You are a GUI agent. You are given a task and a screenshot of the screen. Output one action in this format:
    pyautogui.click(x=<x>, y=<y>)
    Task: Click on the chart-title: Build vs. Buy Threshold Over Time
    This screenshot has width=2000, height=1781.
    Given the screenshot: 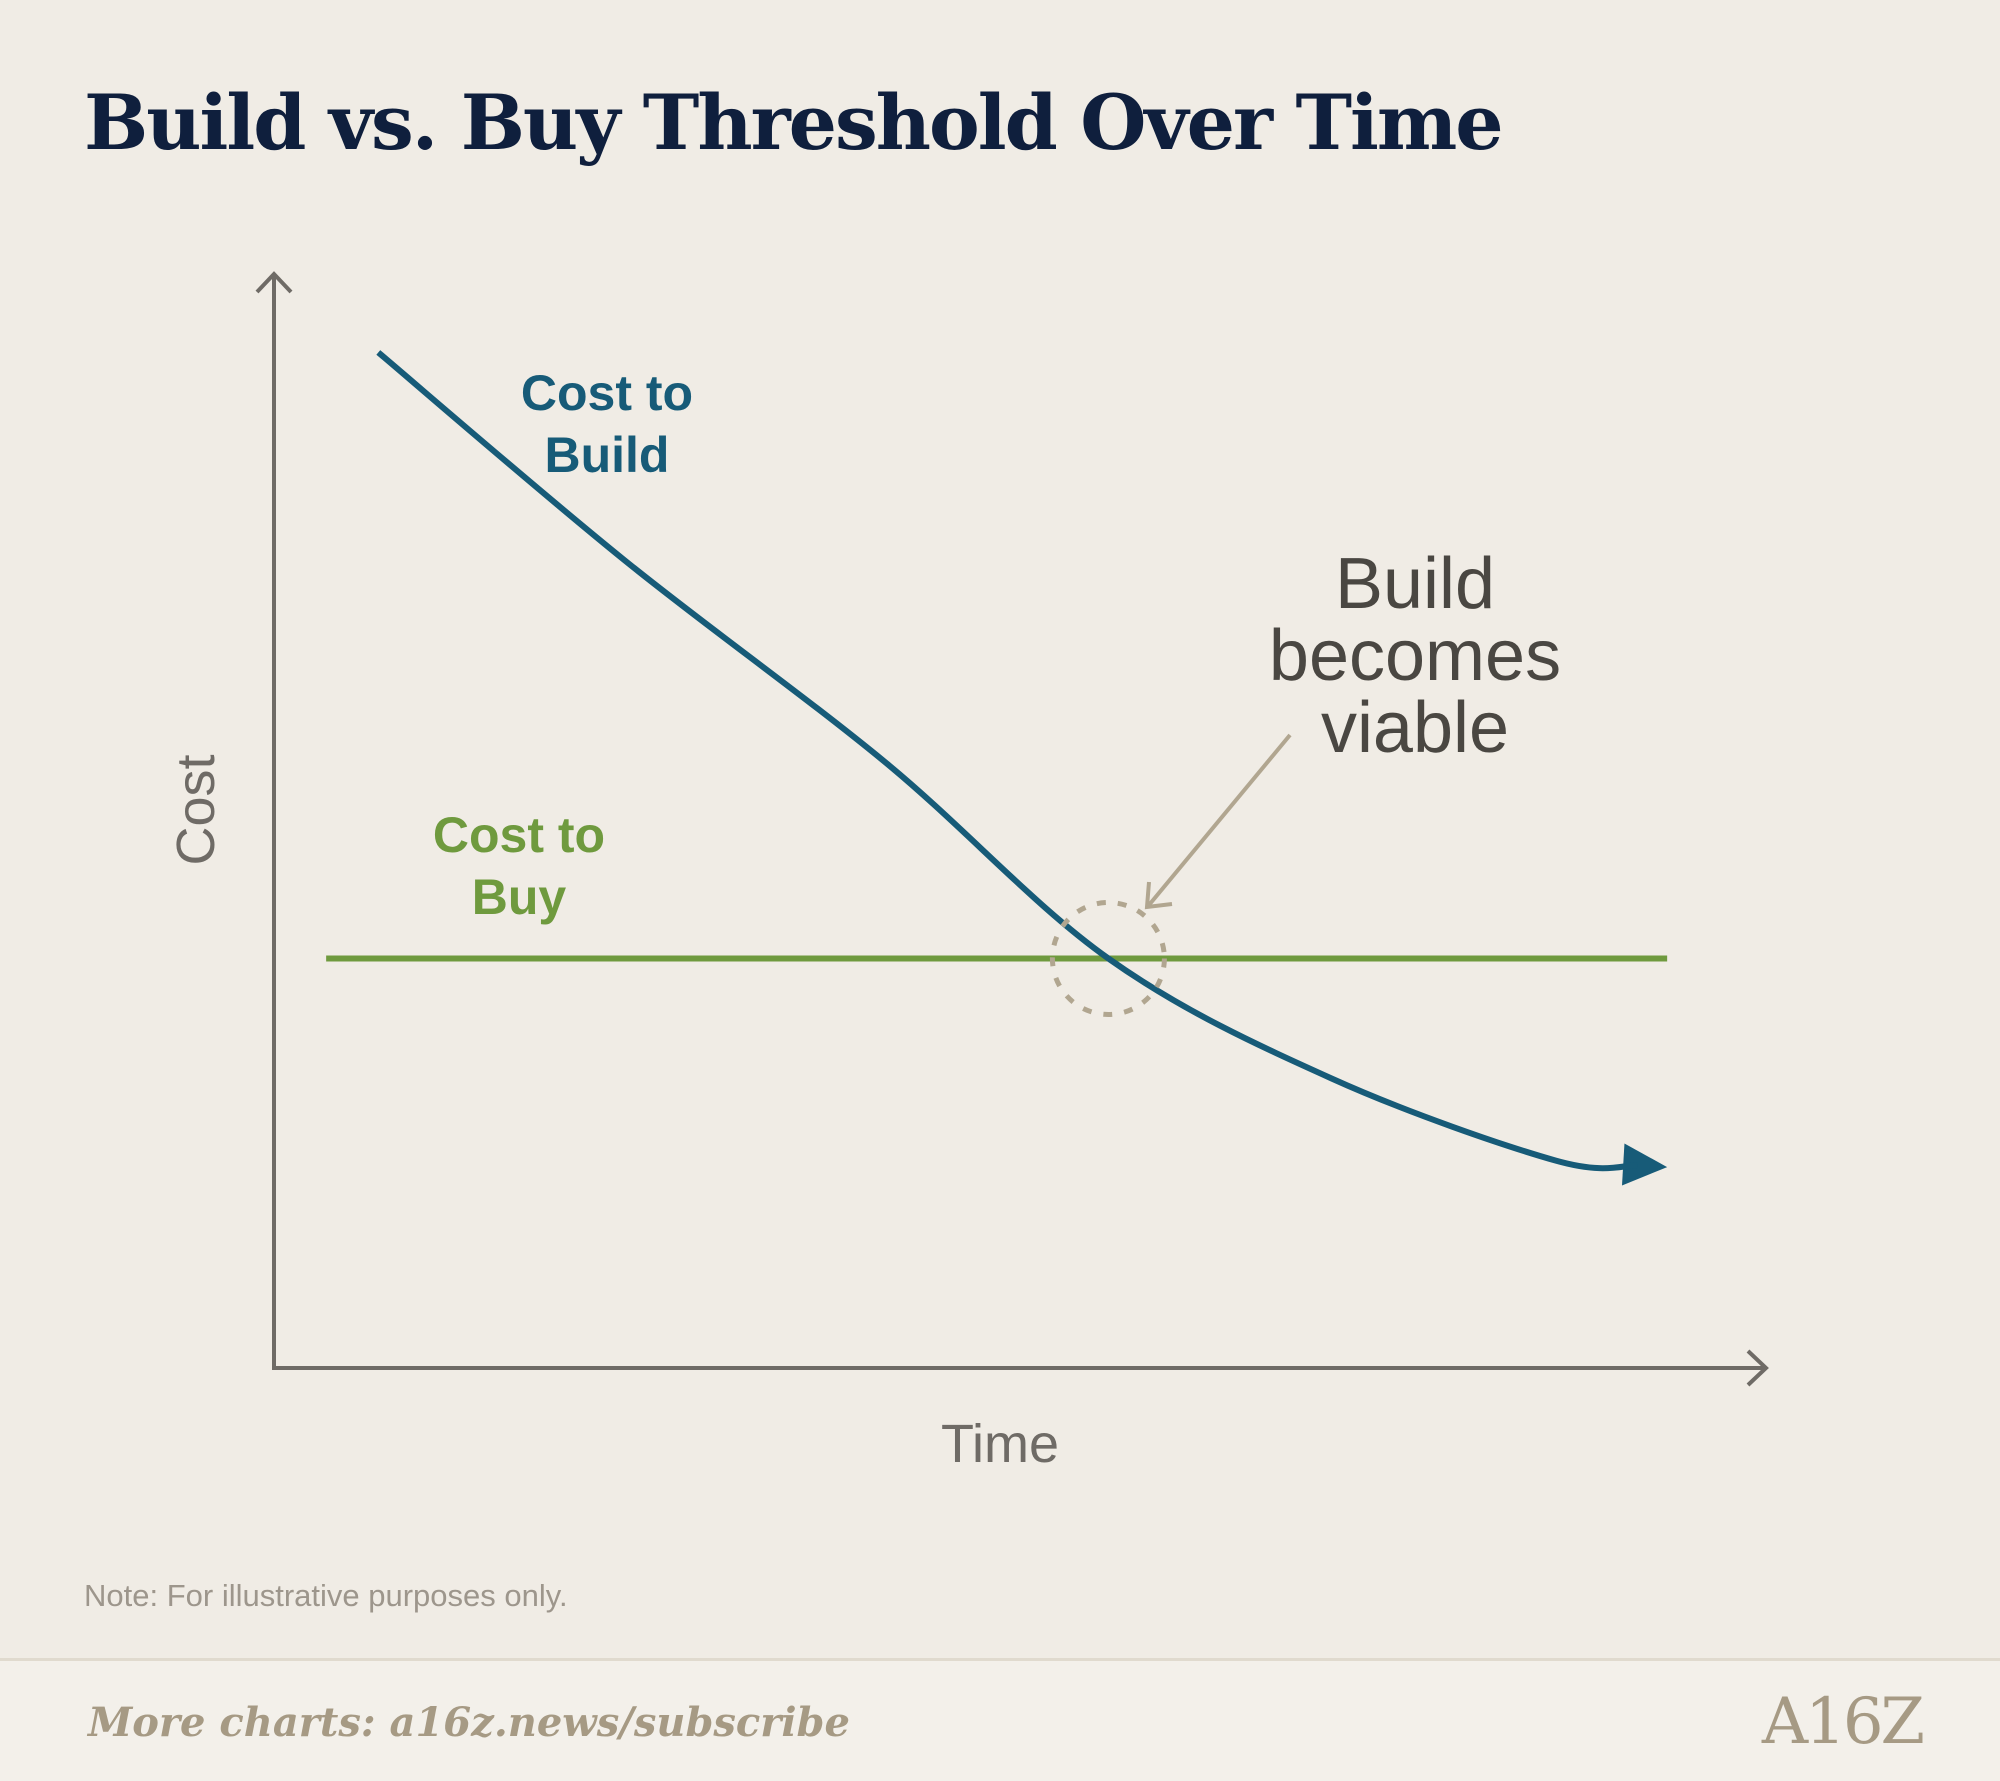 What is the action you would take?
    pyautogui.click(x=794, y=122)
    